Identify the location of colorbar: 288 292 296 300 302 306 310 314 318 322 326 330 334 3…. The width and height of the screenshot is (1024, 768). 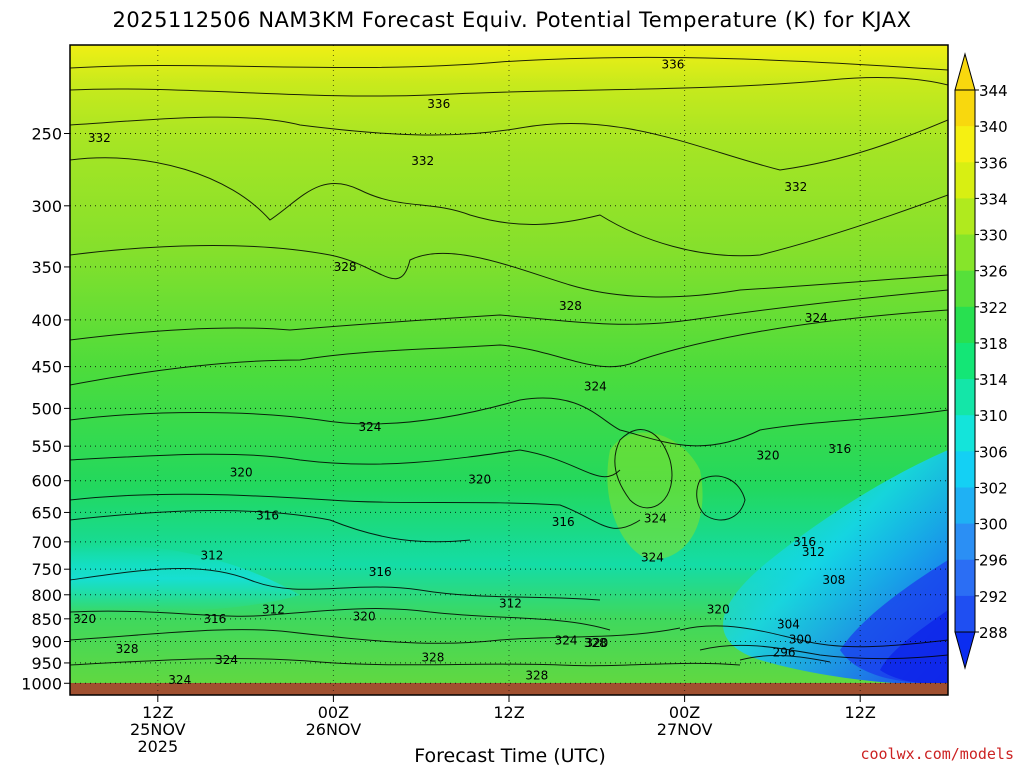
(981, 361).